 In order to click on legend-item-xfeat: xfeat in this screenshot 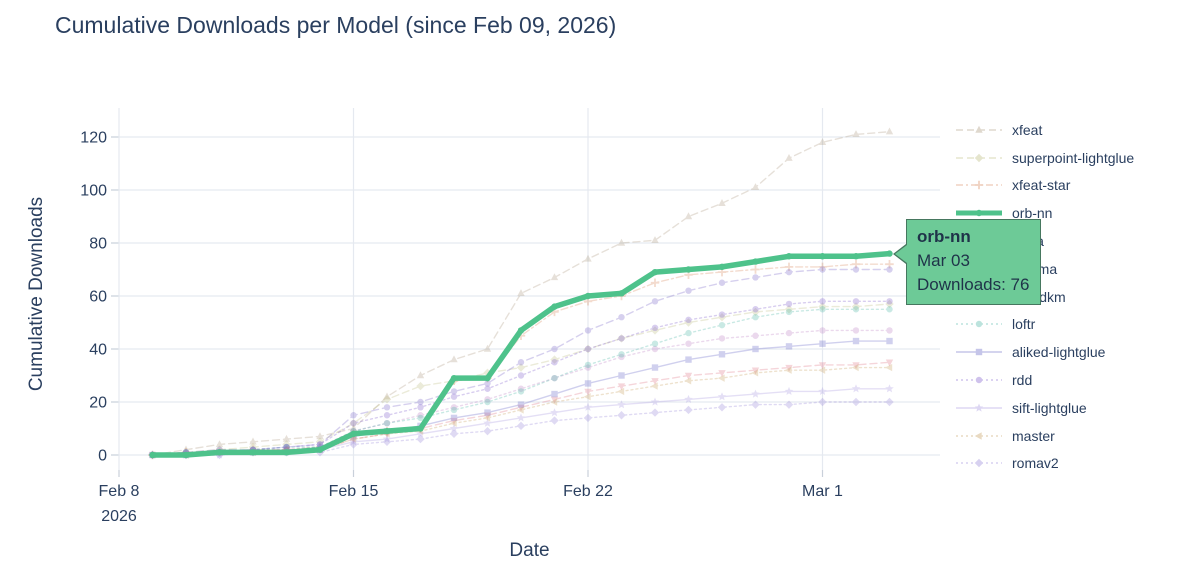, I will do `click(1044, 130)`.